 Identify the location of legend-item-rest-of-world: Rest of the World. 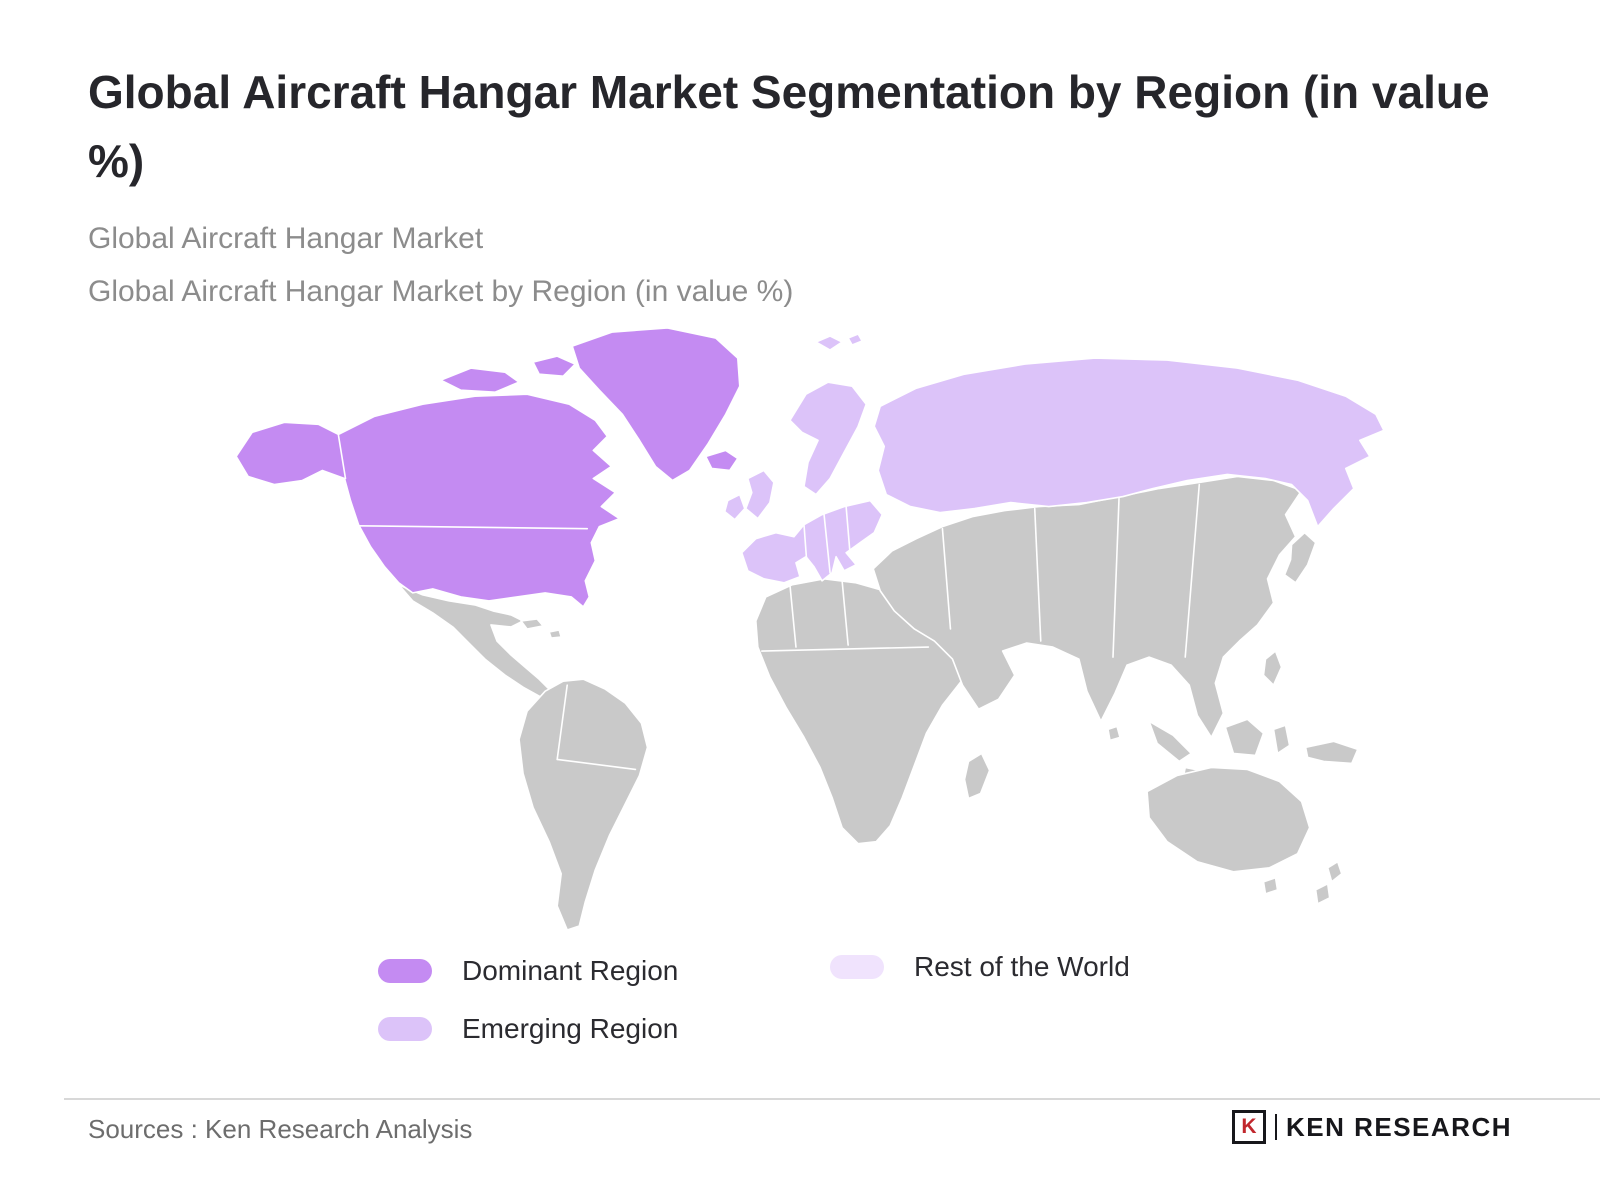
(980, 967).